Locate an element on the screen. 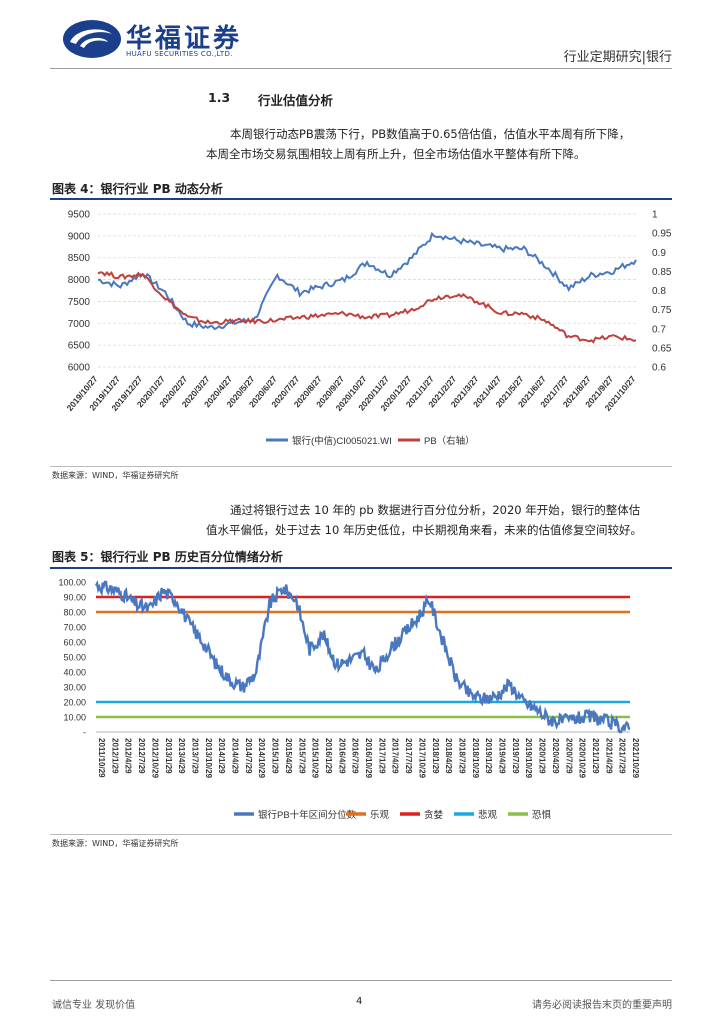 This screenshot has height=1024, width=724. x-tick-label: 2016/10/29 is located at coordinates (368, 758).